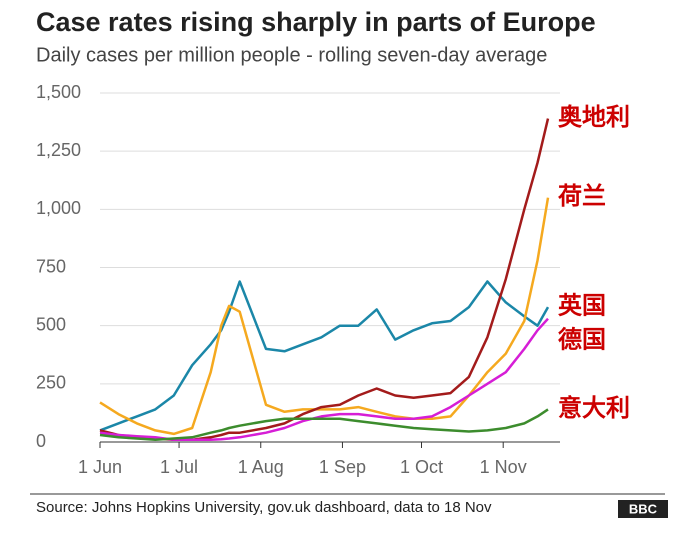 The image size is (695, 533). Describe the element at coordinates (582, 305) in the screenshot. I see `series-label: 英国` at that location.